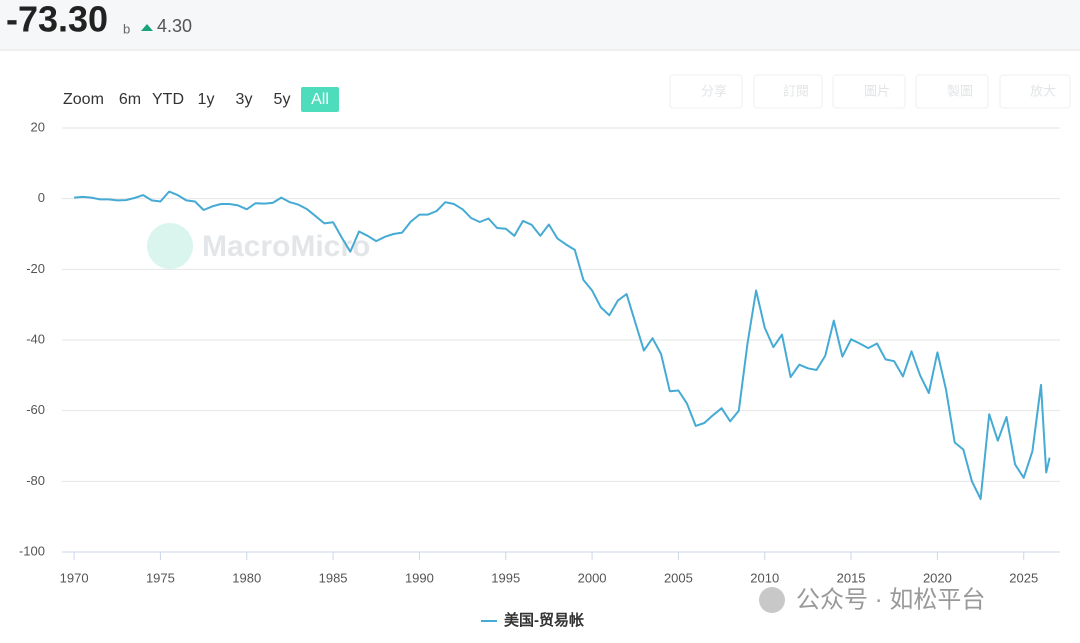  What do you see at coordinates (1023, 577) in the screenshot?
I see `x-tick-label: 2025` at bounding box center [1023, 577].